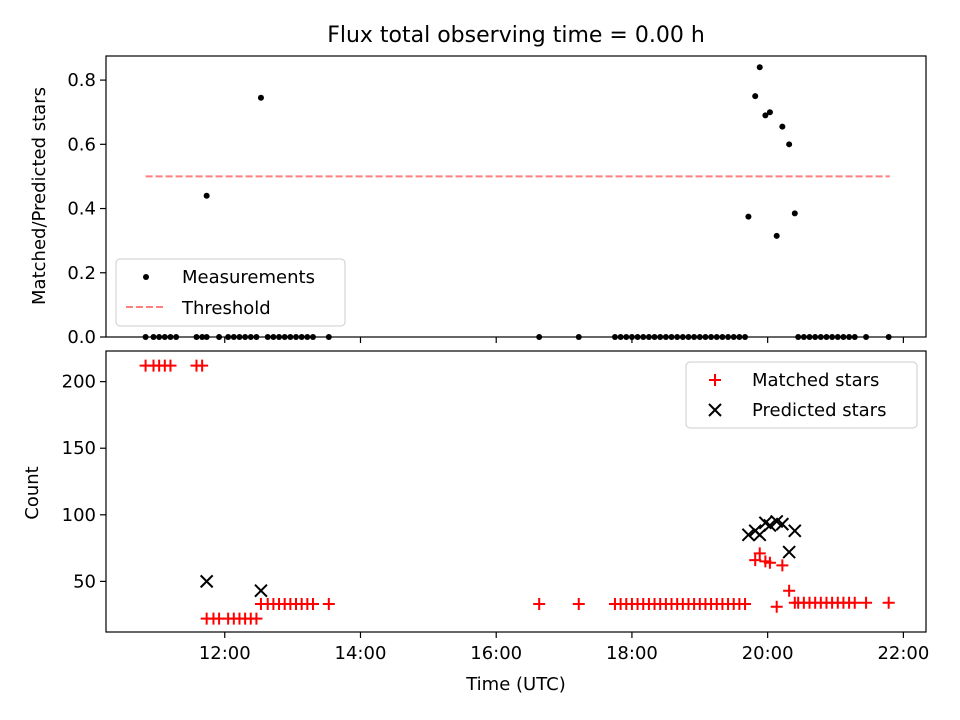 This screenshot has width=960, height=720. Describe the element at coordinates (81, 273) in the screenshot. I see `y-tick-label: 0.2` at that location.